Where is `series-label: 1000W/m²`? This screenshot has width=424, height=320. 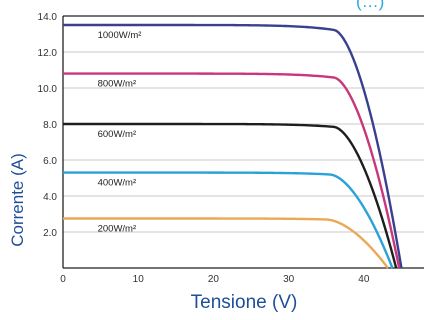 series-label: 1000W/m² is located at coordinates (120, 35).